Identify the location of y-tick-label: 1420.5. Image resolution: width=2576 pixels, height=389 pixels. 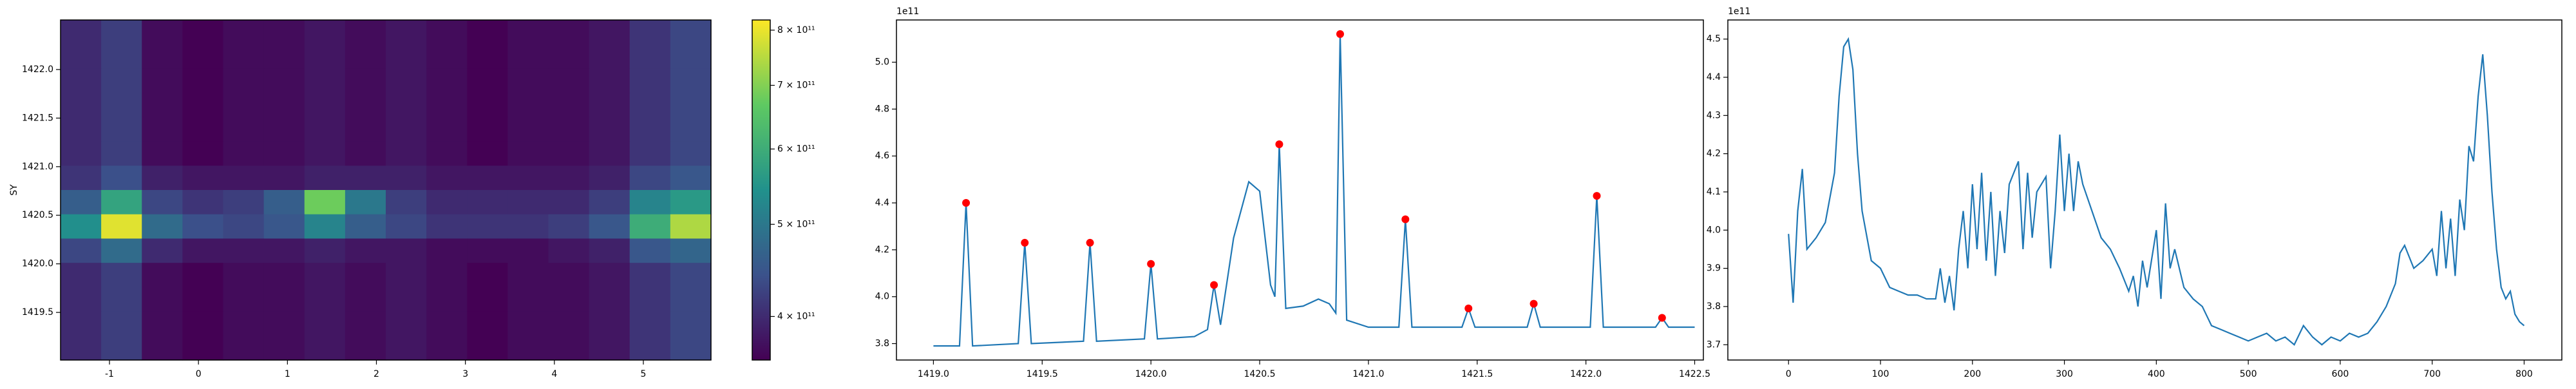
(38, 215).